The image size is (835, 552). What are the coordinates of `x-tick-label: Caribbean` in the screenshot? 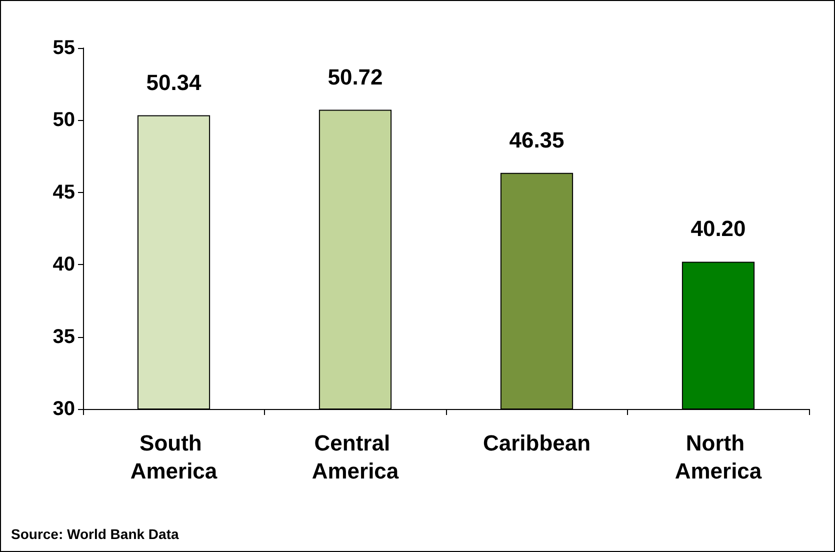 It's located at (536, 443).